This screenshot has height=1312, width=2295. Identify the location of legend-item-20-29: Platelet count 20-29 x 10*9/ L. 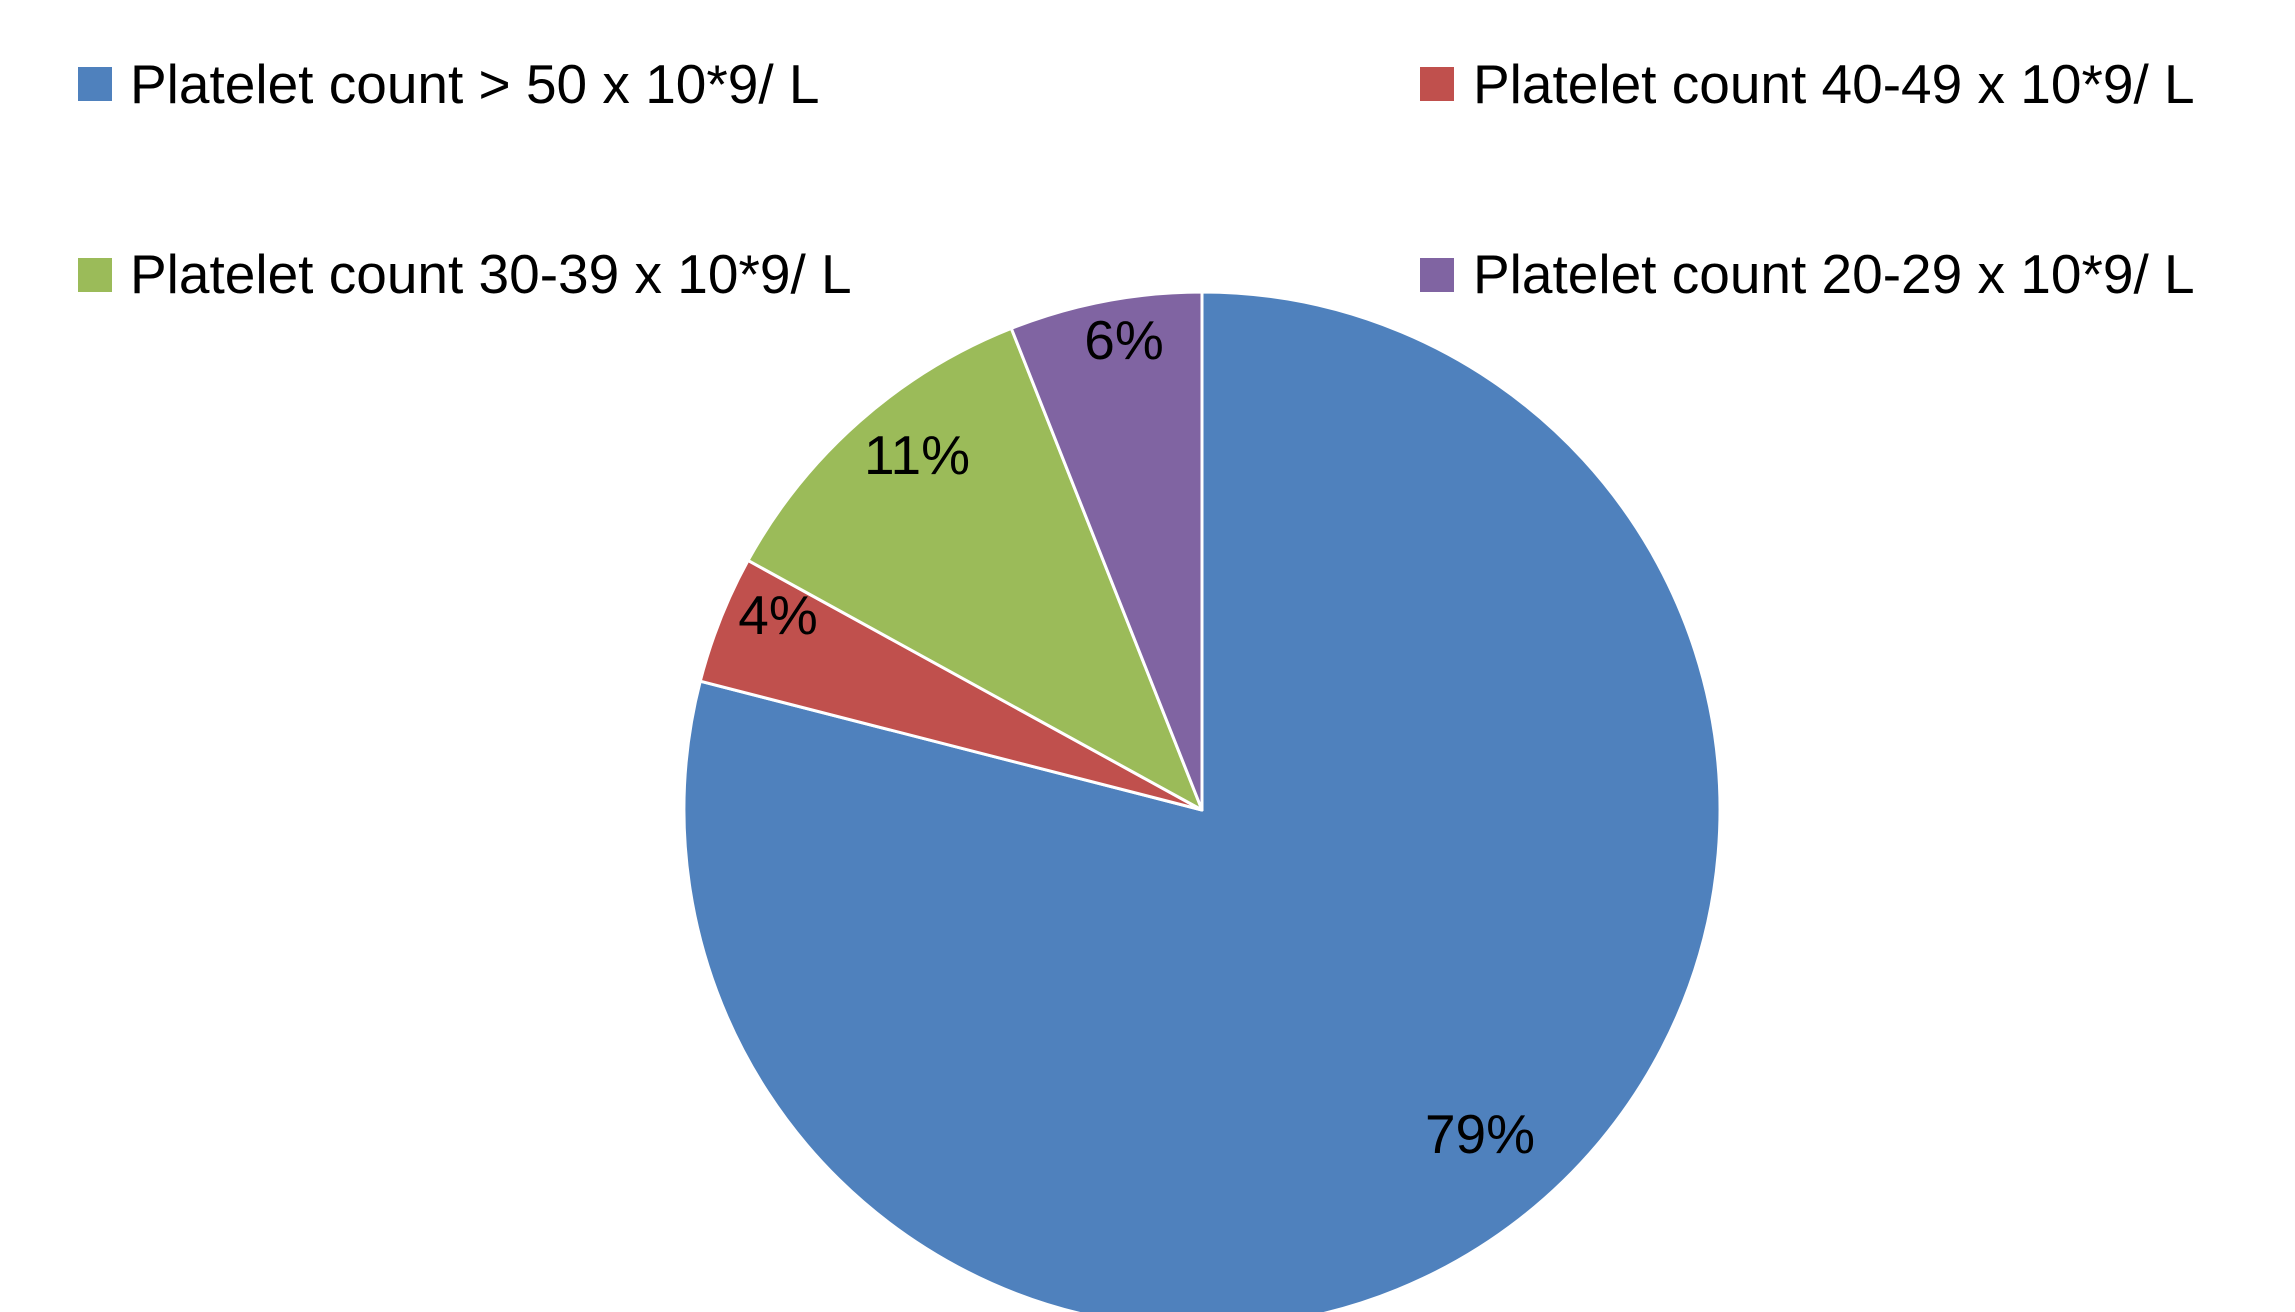
(1807, 274).